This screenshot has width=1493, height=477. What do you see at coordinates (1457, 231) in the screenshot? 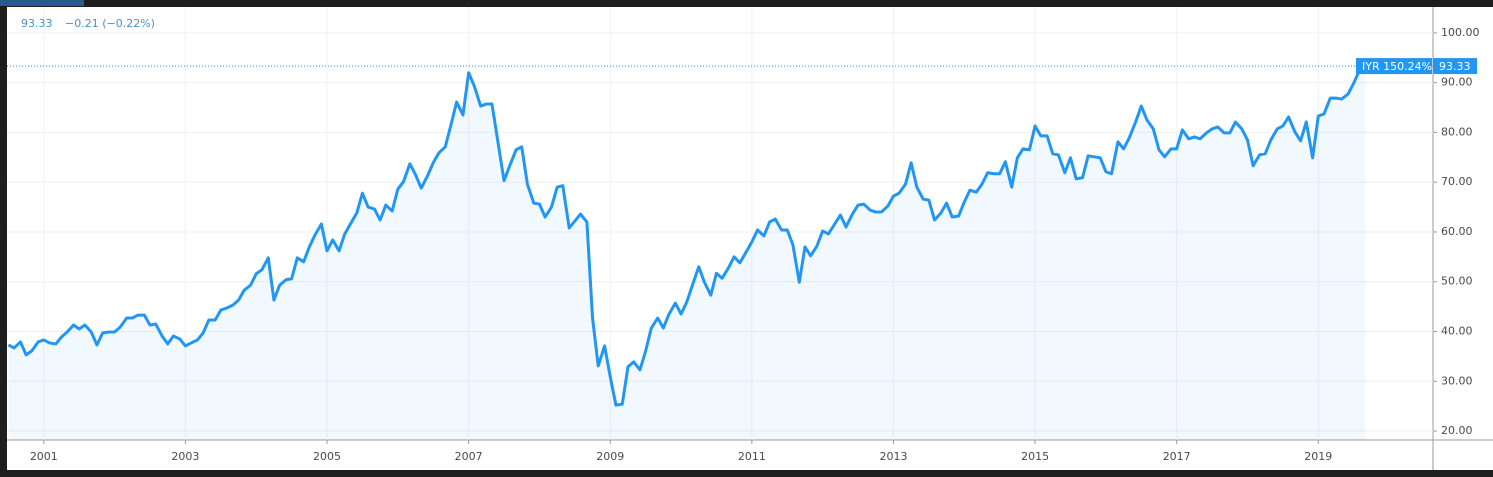
I see `y-tick-label: 60.00` at bounding box center [1457, 231].